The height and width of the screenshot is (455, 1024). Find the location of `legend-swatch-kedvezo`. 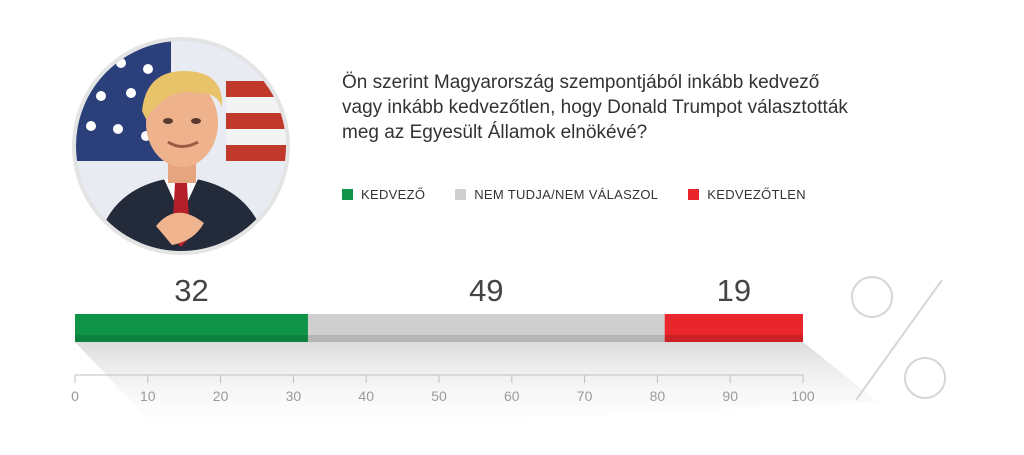

legend-swatch-kedvezo is located at coordinates (347, 194).